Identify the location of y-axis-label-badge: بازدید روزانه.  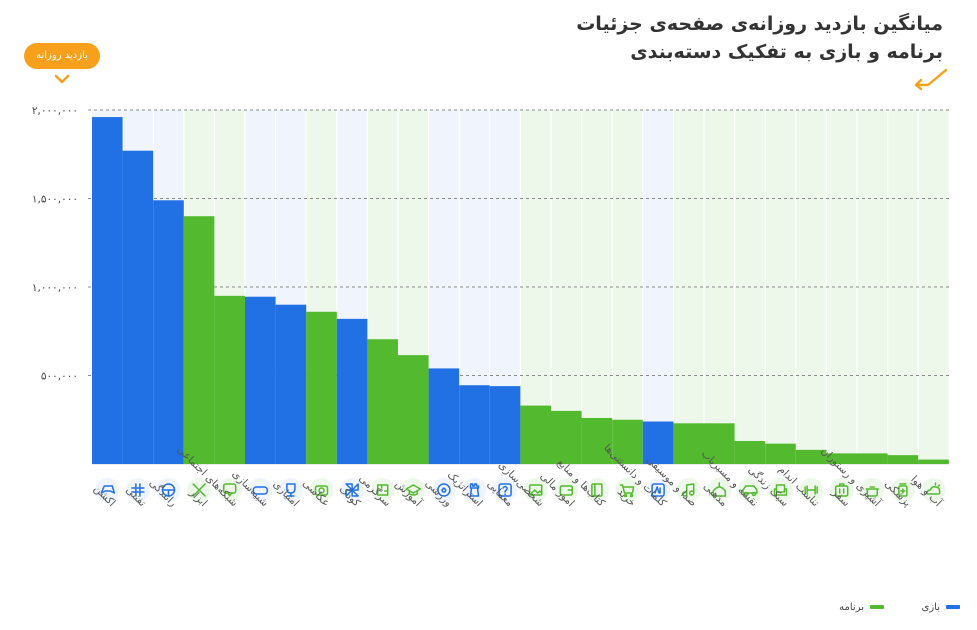
(62, 56).